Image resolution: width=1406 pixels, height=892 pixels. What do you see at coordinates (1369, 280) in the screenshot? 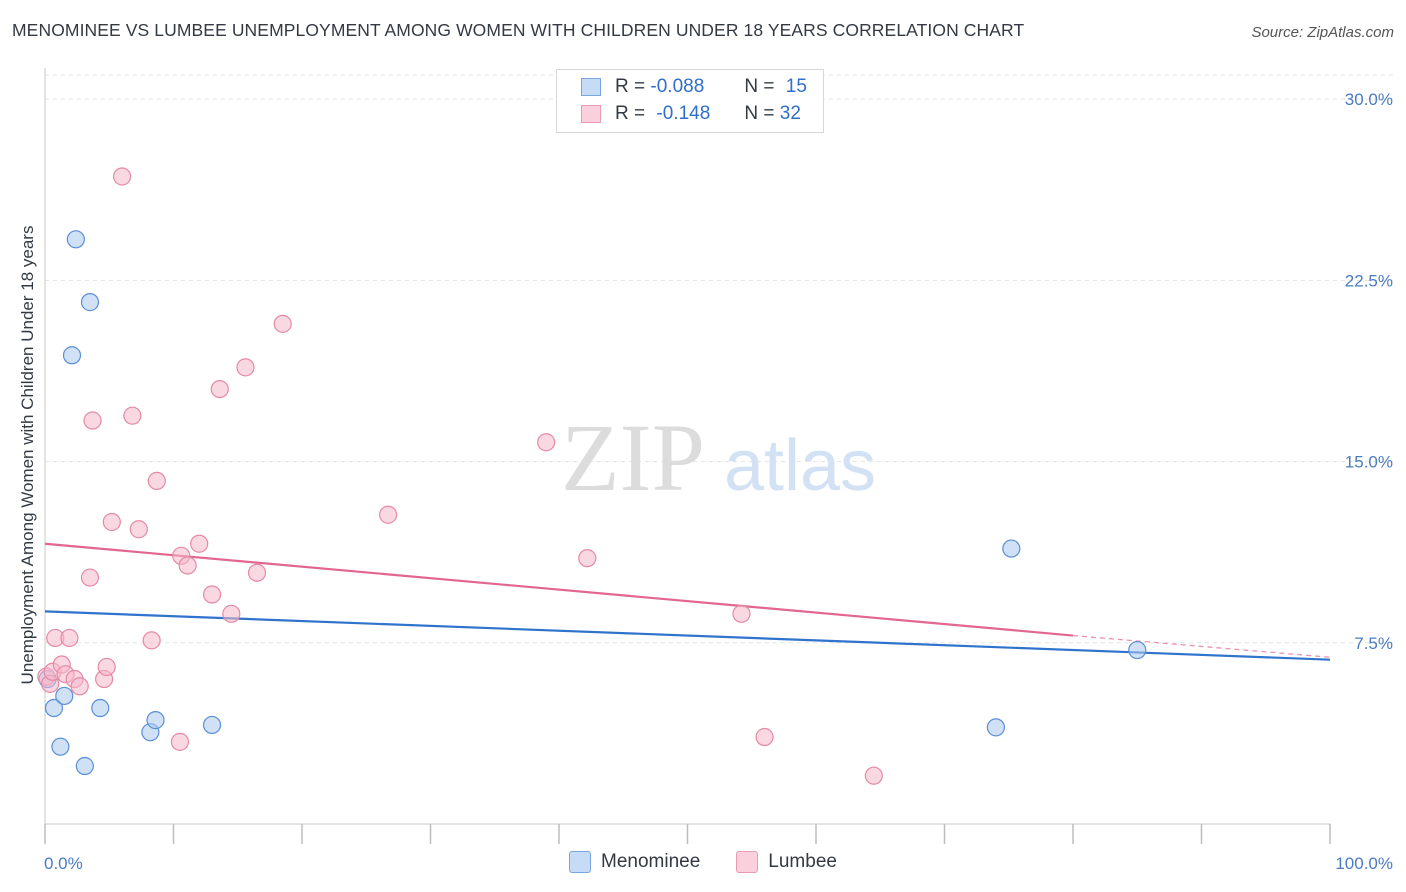
I see `y-tick-label: 22.5%` at bounding box center [1369, 280].